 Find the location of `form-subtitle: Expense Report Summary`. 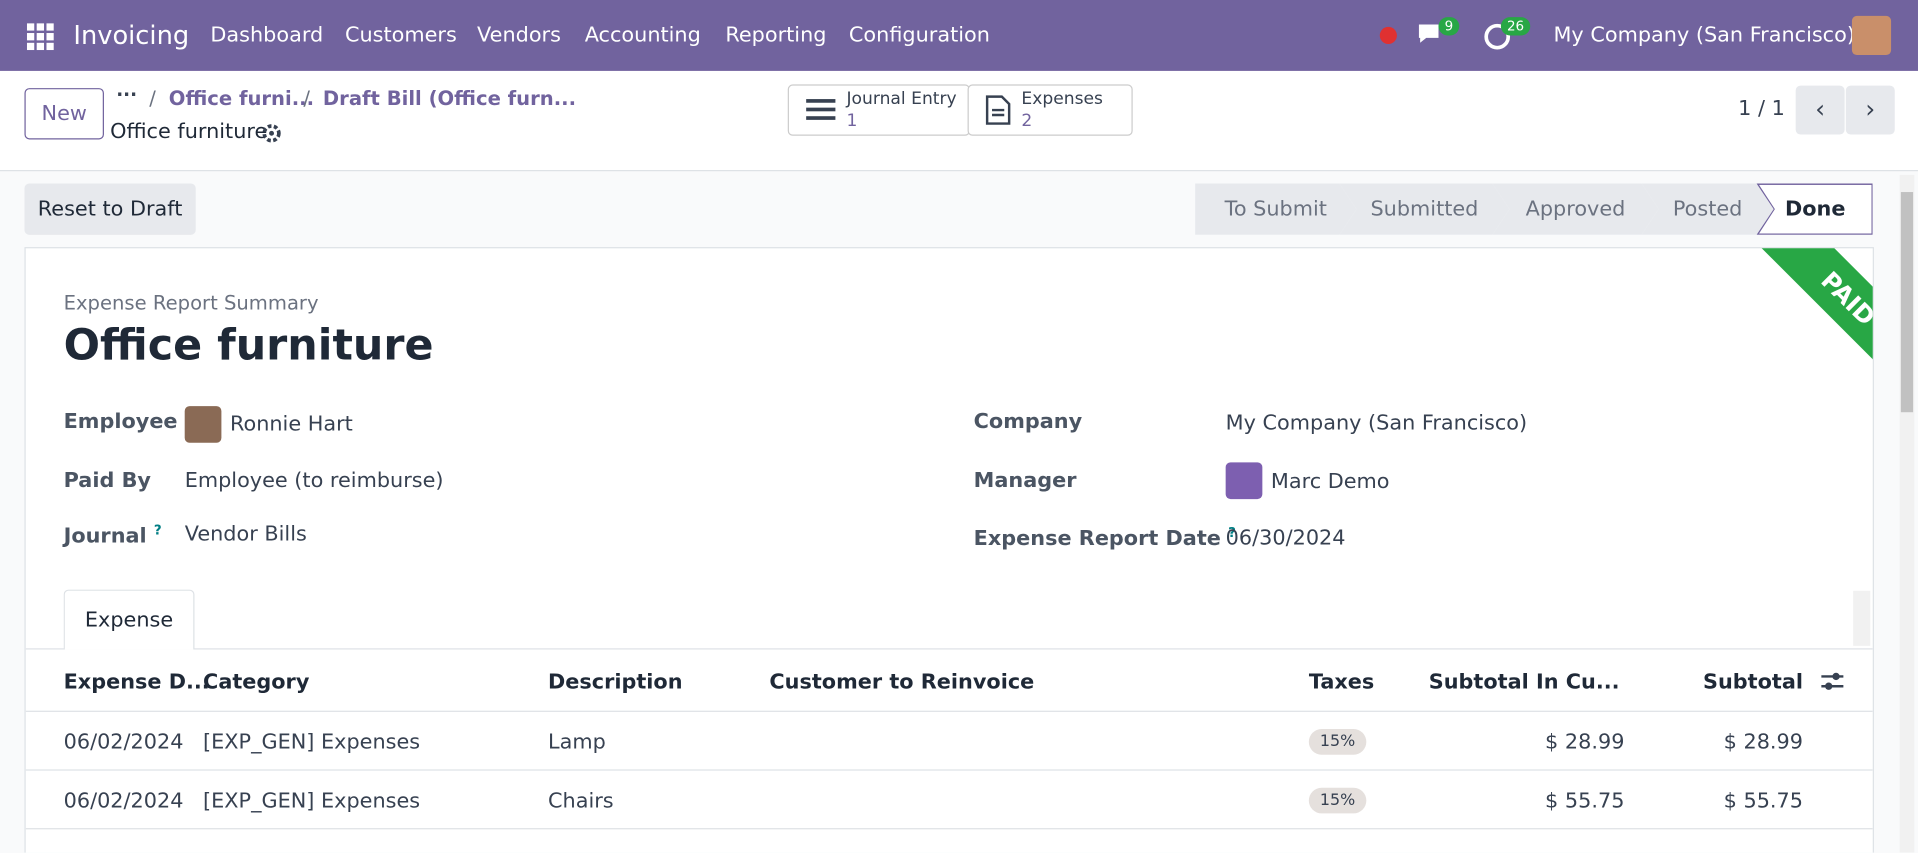

form-subtitle: Expense Report Summary is located at coordinates (191, 303).